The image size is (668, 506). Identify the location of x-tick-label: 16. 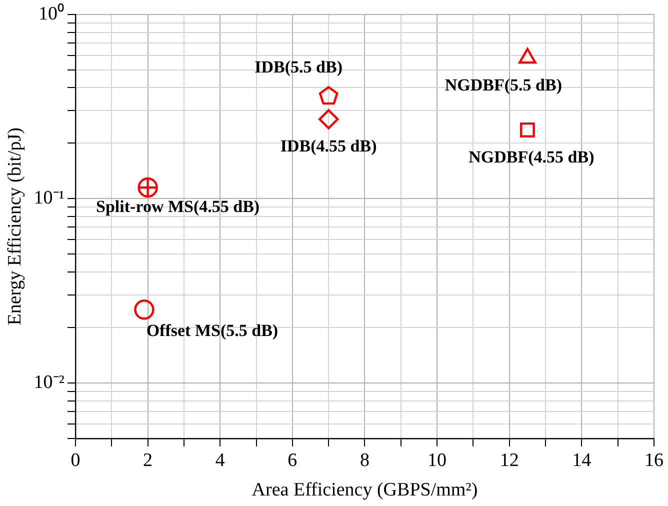
(654, 460).